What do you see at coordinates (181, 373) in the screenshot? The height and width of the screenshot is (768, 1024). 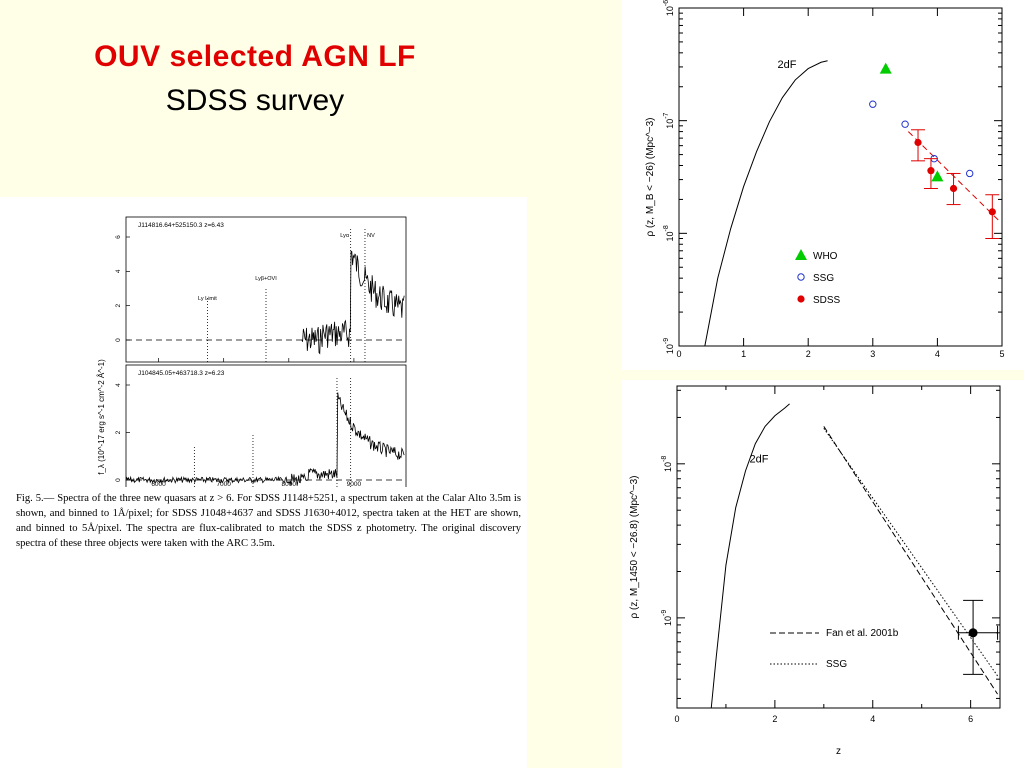 I see `spectrum-panel-label: J104845.05+463718.3 z=6.23` at bounding box center [181, 373].